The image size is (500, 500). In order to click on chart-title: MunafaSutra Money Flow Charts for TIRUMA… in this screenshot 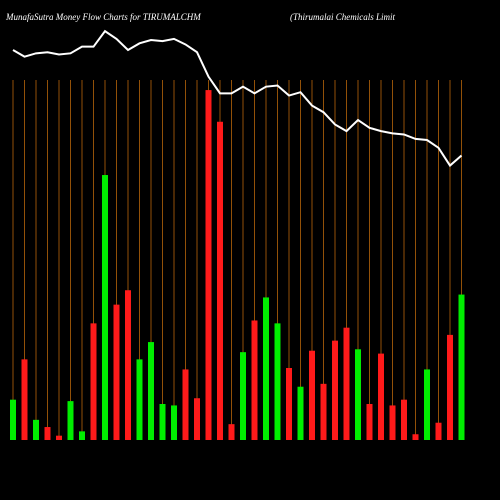, I will do `click(103, 17)`.